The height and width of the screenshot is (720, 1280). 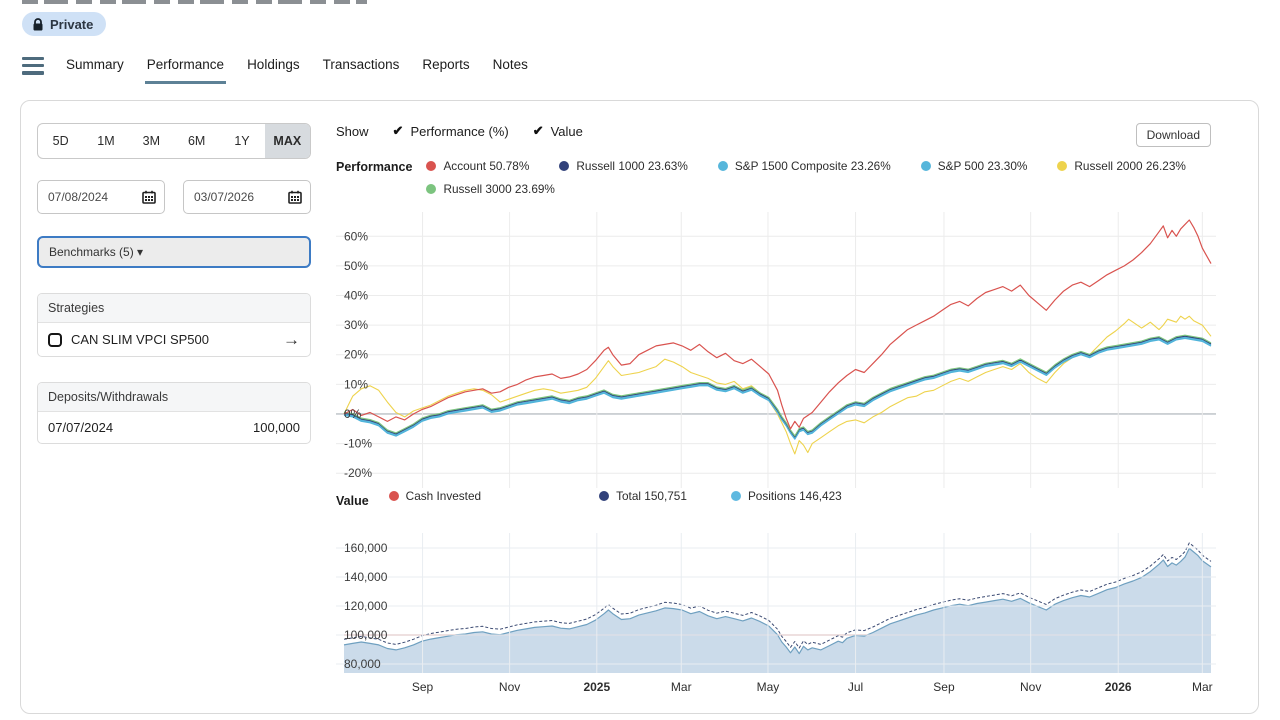 What do you see at coordinates (1121, 166) in the screenshot?
I see `legend-item: Russell 2000 26.23%` at bounding box center [1121, 166].